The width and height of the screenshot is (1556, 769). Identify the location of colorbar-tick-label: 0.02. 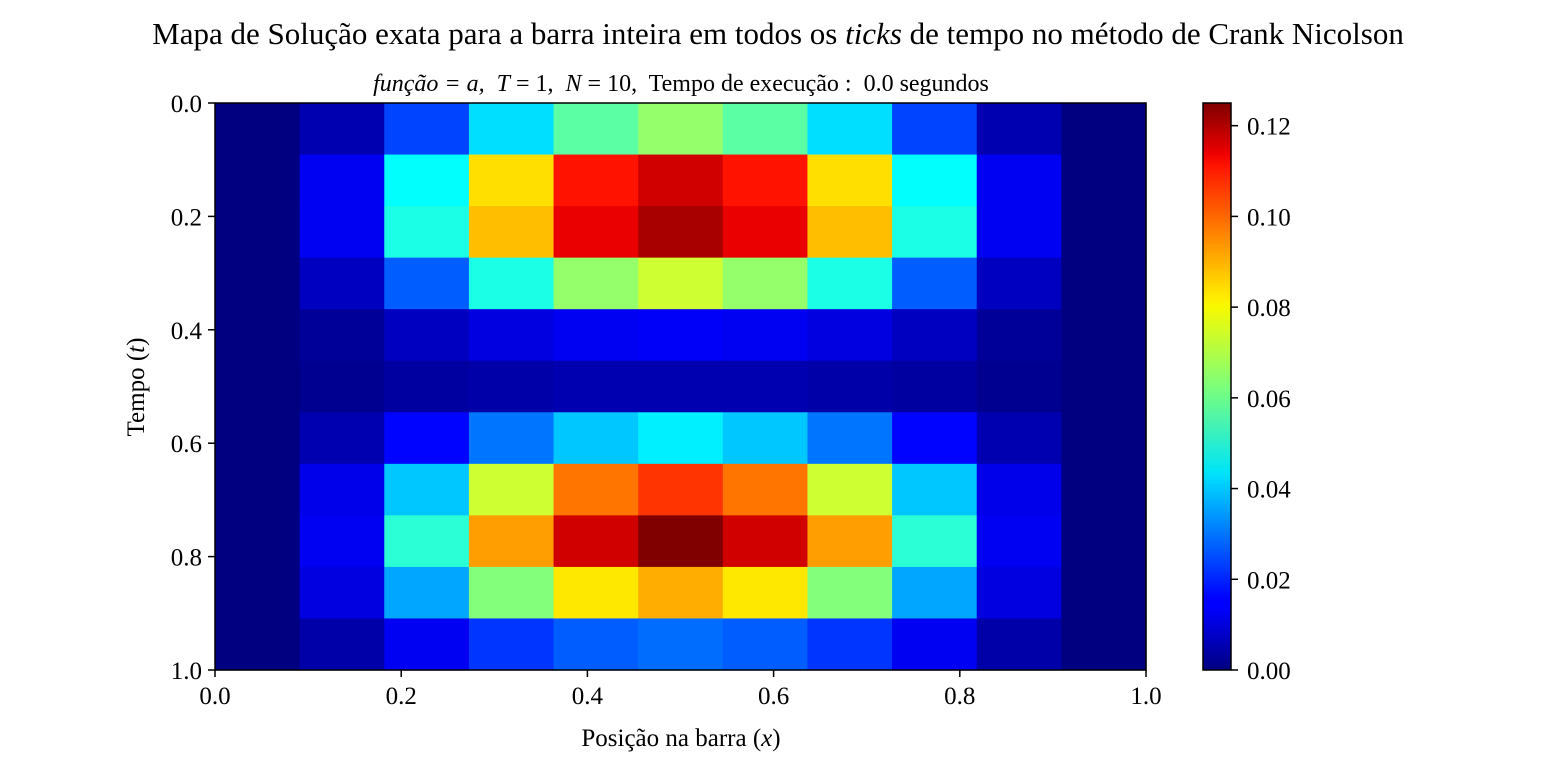
(1269, 580).